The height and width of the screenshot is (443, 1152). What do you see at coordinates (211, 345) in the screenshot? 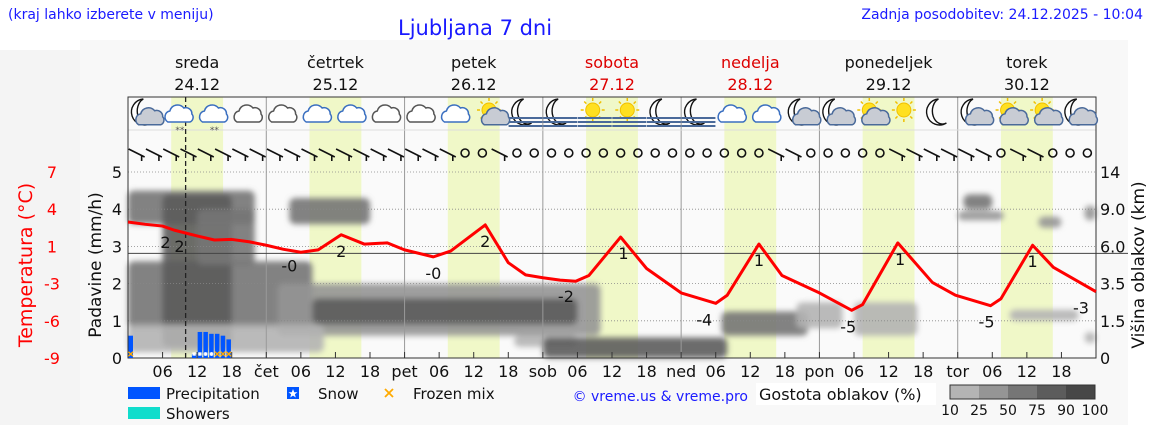
I see `precipitation-bar` at bounding box center [211, 345].